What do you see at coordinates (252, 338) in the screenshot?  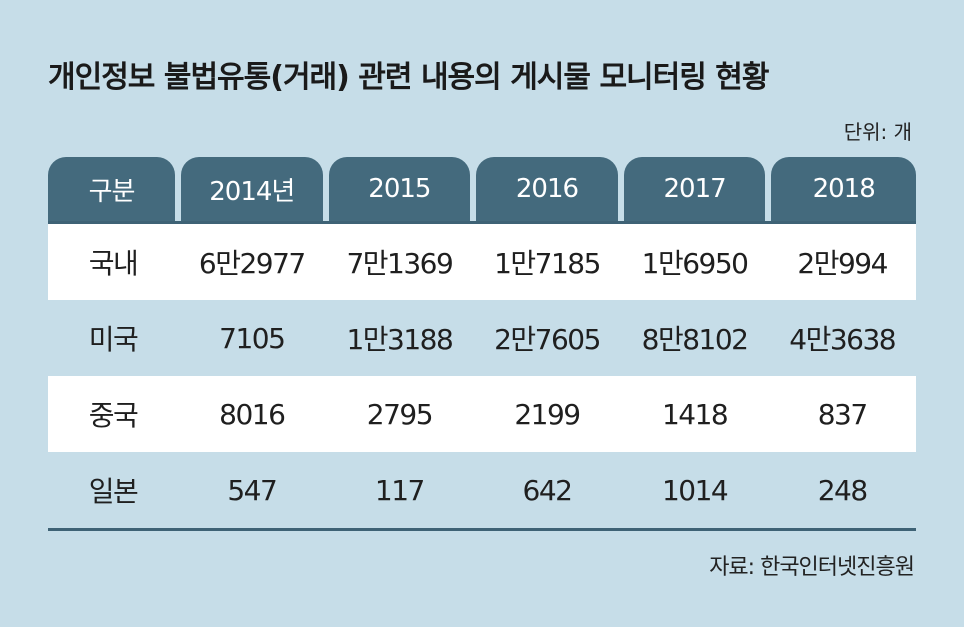 I see `table-cell: 7105` at bounding box center [252, 338].